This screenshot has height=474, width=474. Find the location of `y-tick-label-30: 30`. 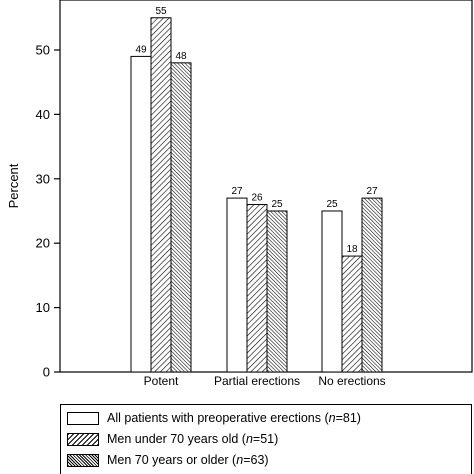

y-tick-label-30: 30 is located at coordinates (43, 178).